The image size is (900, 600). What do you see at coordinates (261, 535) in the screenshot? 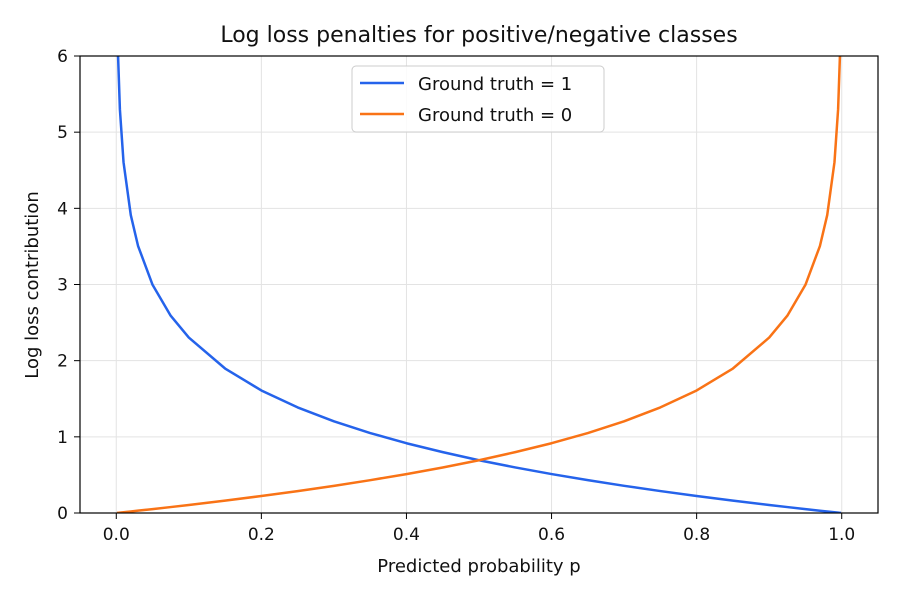
I see `x-tick-label: 0.2` at bounding box center [261, 535].